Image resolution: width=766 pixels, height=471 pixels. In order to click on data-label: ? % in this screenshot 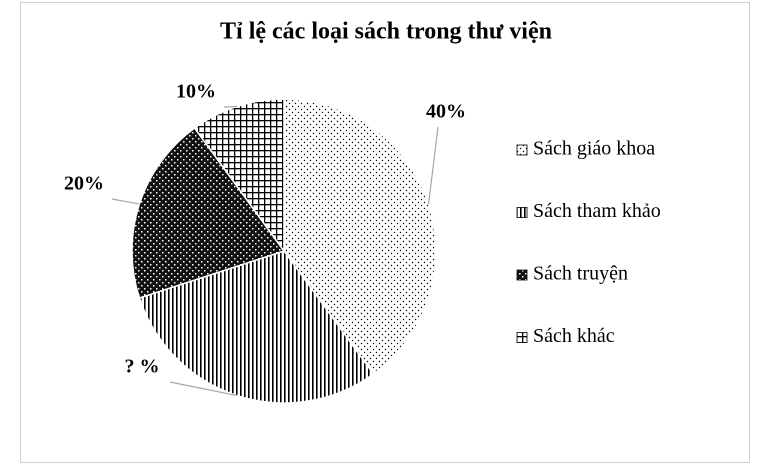, I will do `click(142, 367)`.